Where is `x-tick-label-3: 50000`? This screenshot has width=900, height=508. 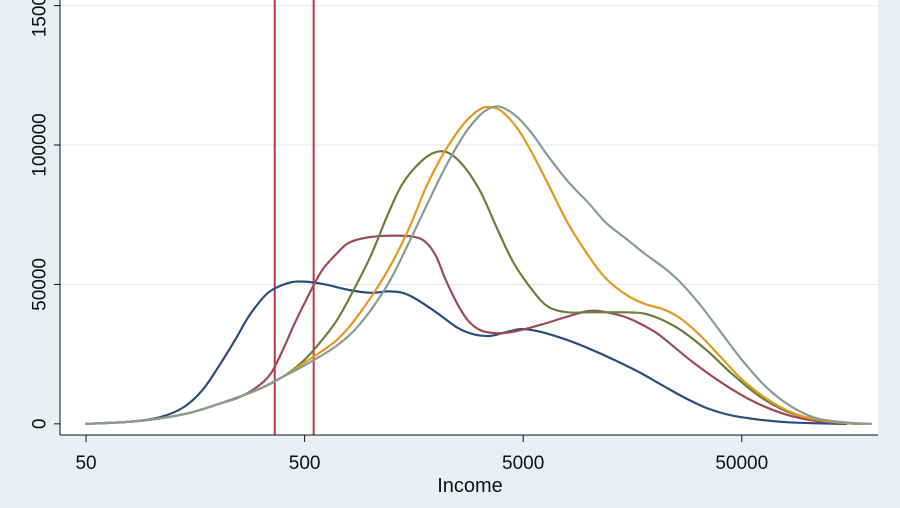
x-tick-label-3: 50000 is located at coordinates (741, 463).